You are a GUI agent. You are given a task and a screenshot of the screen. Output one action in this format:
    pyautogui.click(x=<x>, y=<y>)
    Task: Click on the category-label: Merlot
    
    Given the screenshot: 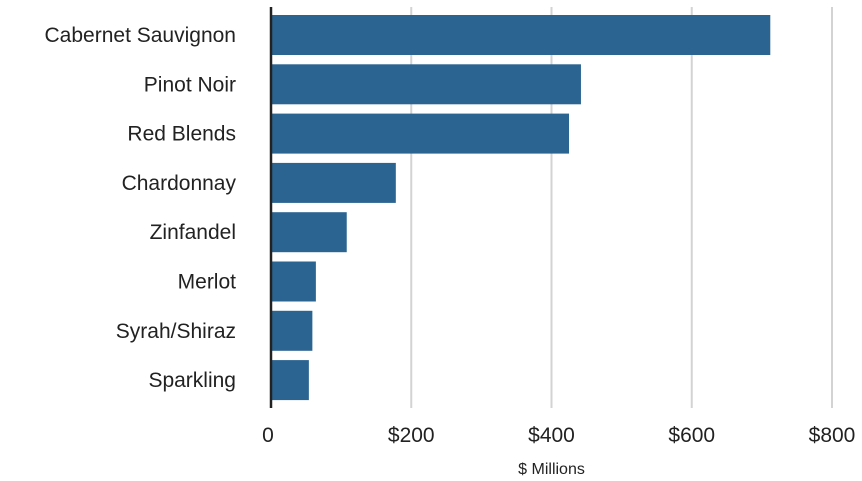 What is the action you would take?
    pyautogui.click(x=207, y=282)
    